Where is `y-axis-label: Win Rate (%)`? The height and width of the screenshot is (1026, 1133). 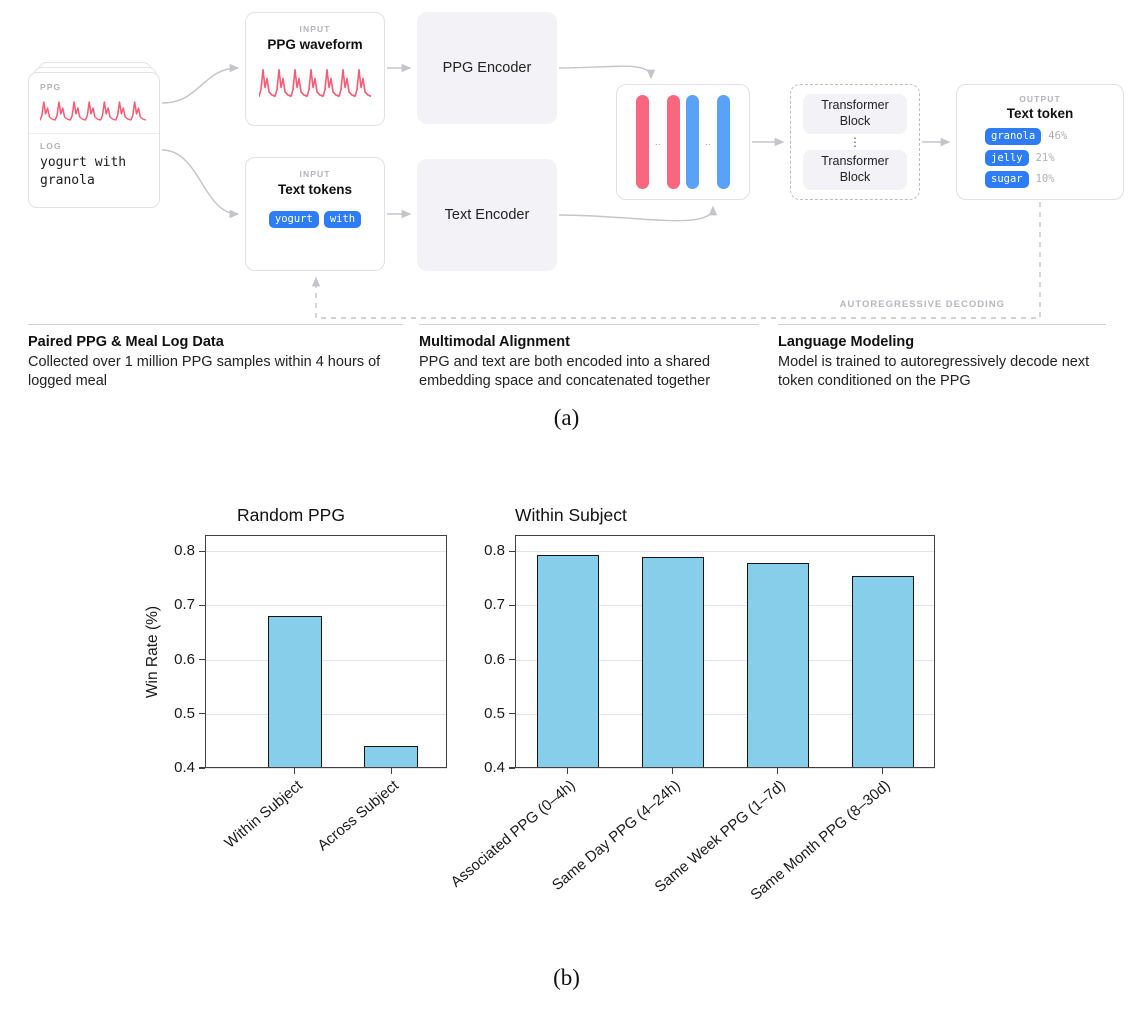
y-axis-label: Win Rate (%) is located at coordinates (152, 651).